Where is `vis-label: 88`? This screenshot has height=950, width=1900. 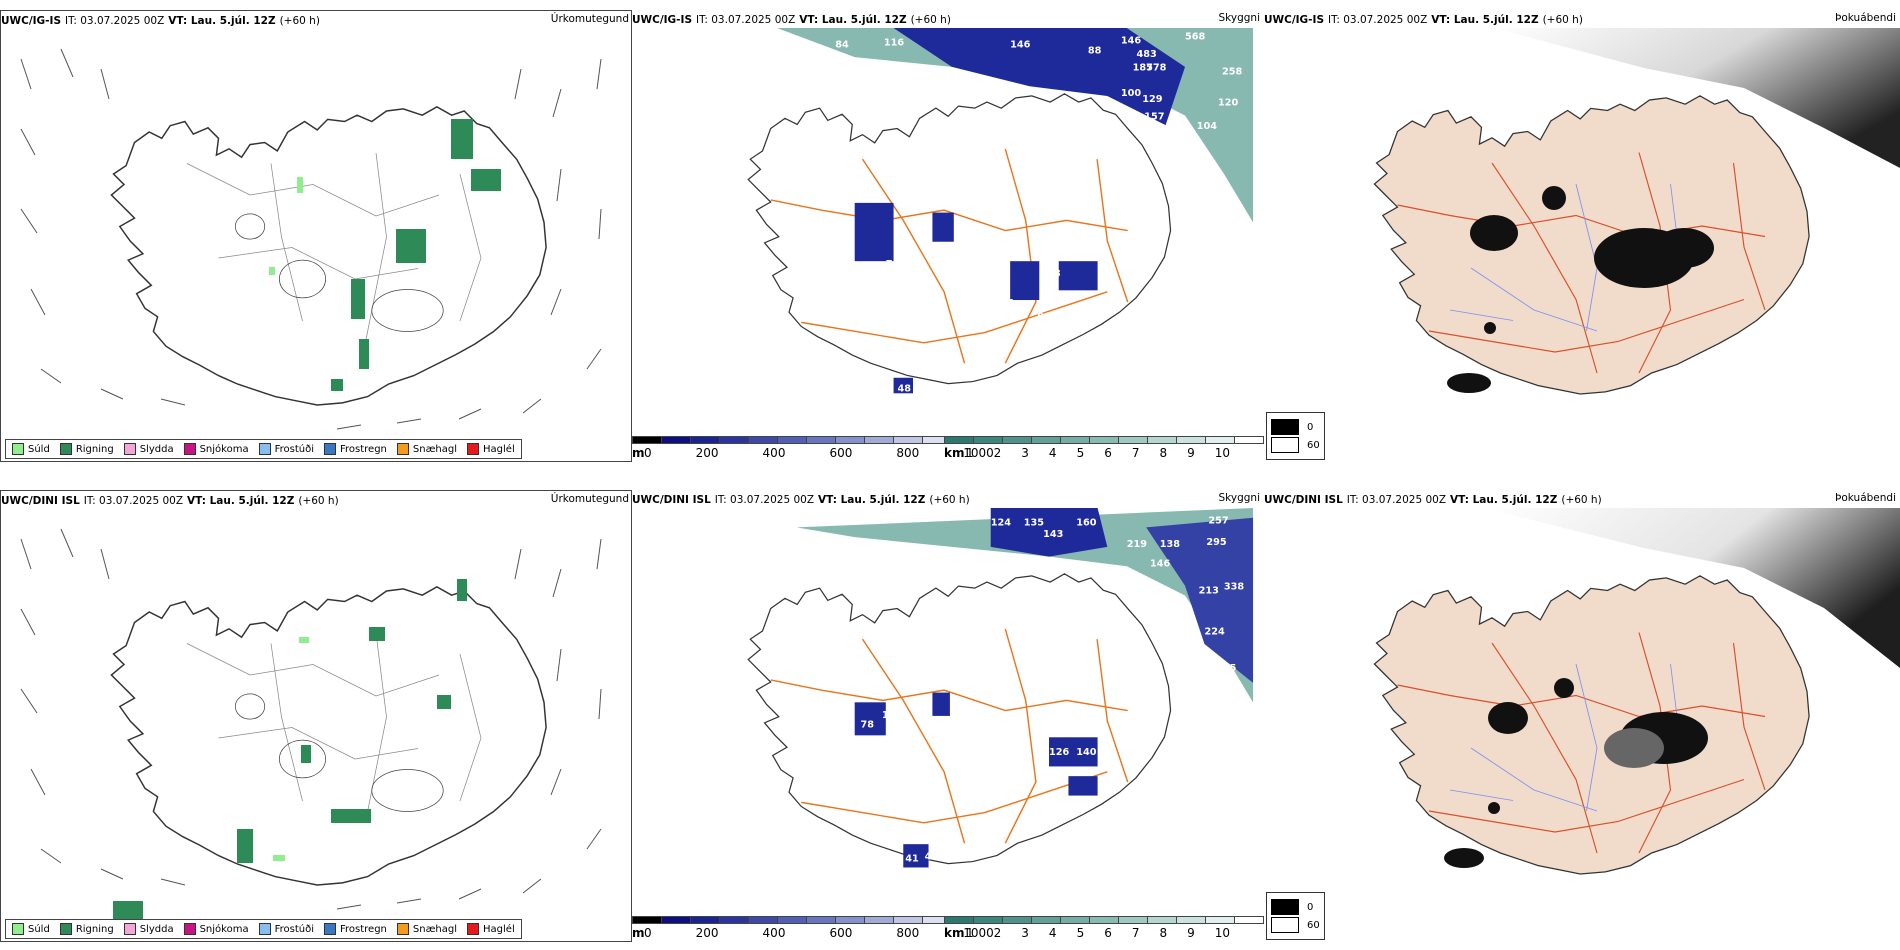 vis-label: 88 is located at coordinates (1054, 274).